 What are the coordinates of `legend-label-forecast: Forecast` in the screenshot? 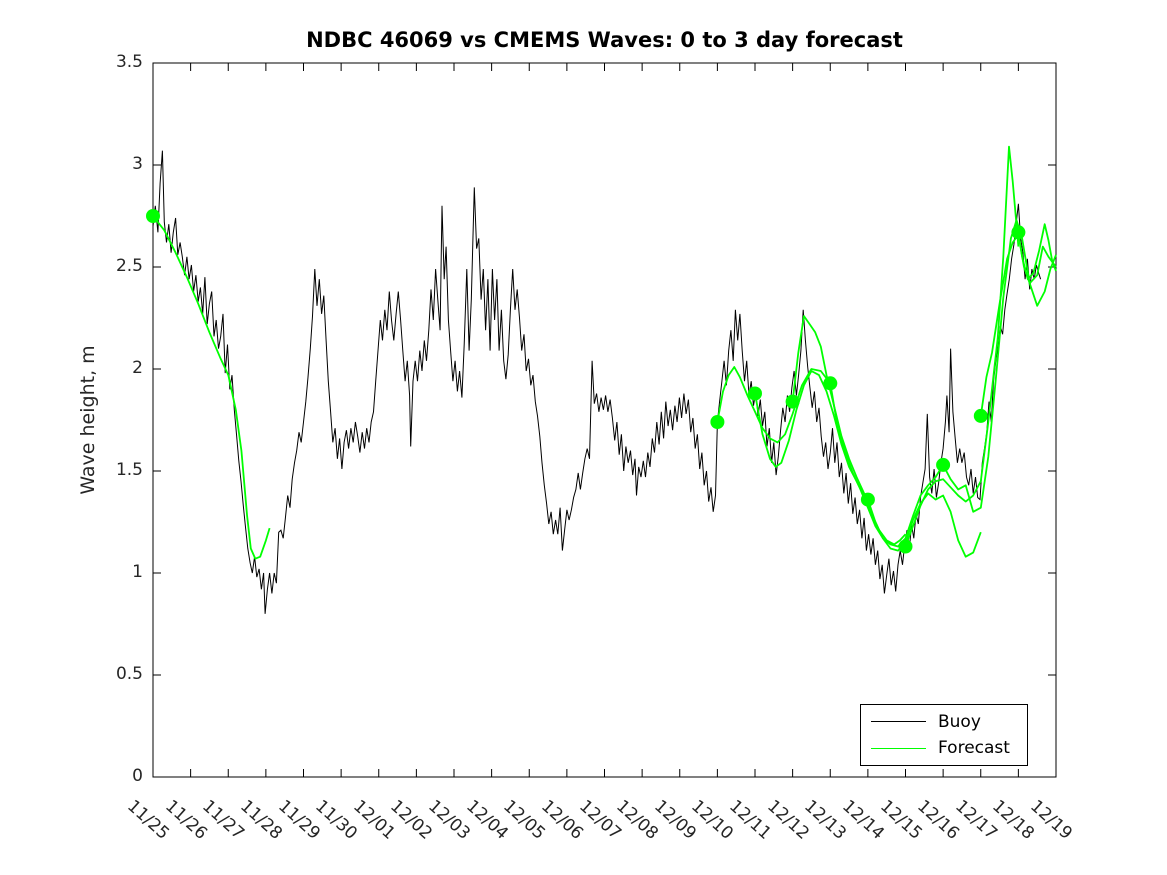 It's located at (974, 748).